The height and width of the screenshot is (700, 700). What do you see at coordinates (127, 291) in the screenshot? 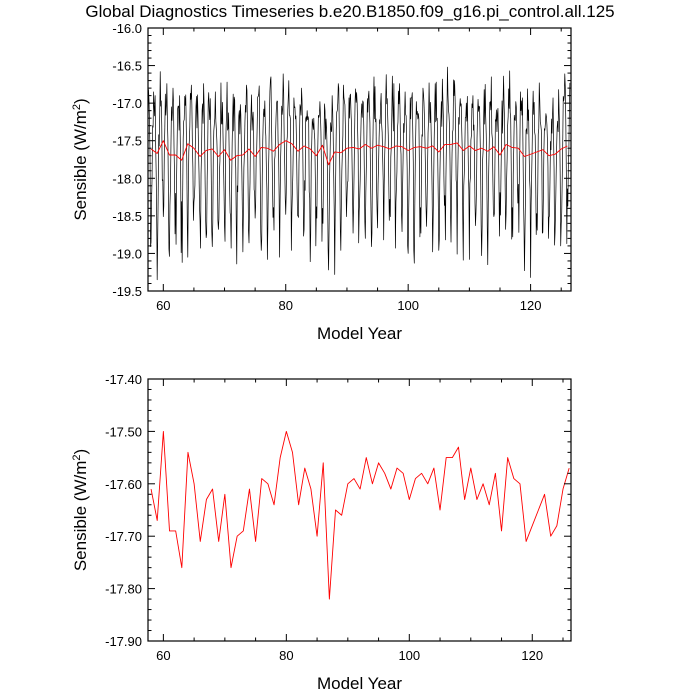
I see `y-tick-label: -19.5` at bounding box center [127, 291].